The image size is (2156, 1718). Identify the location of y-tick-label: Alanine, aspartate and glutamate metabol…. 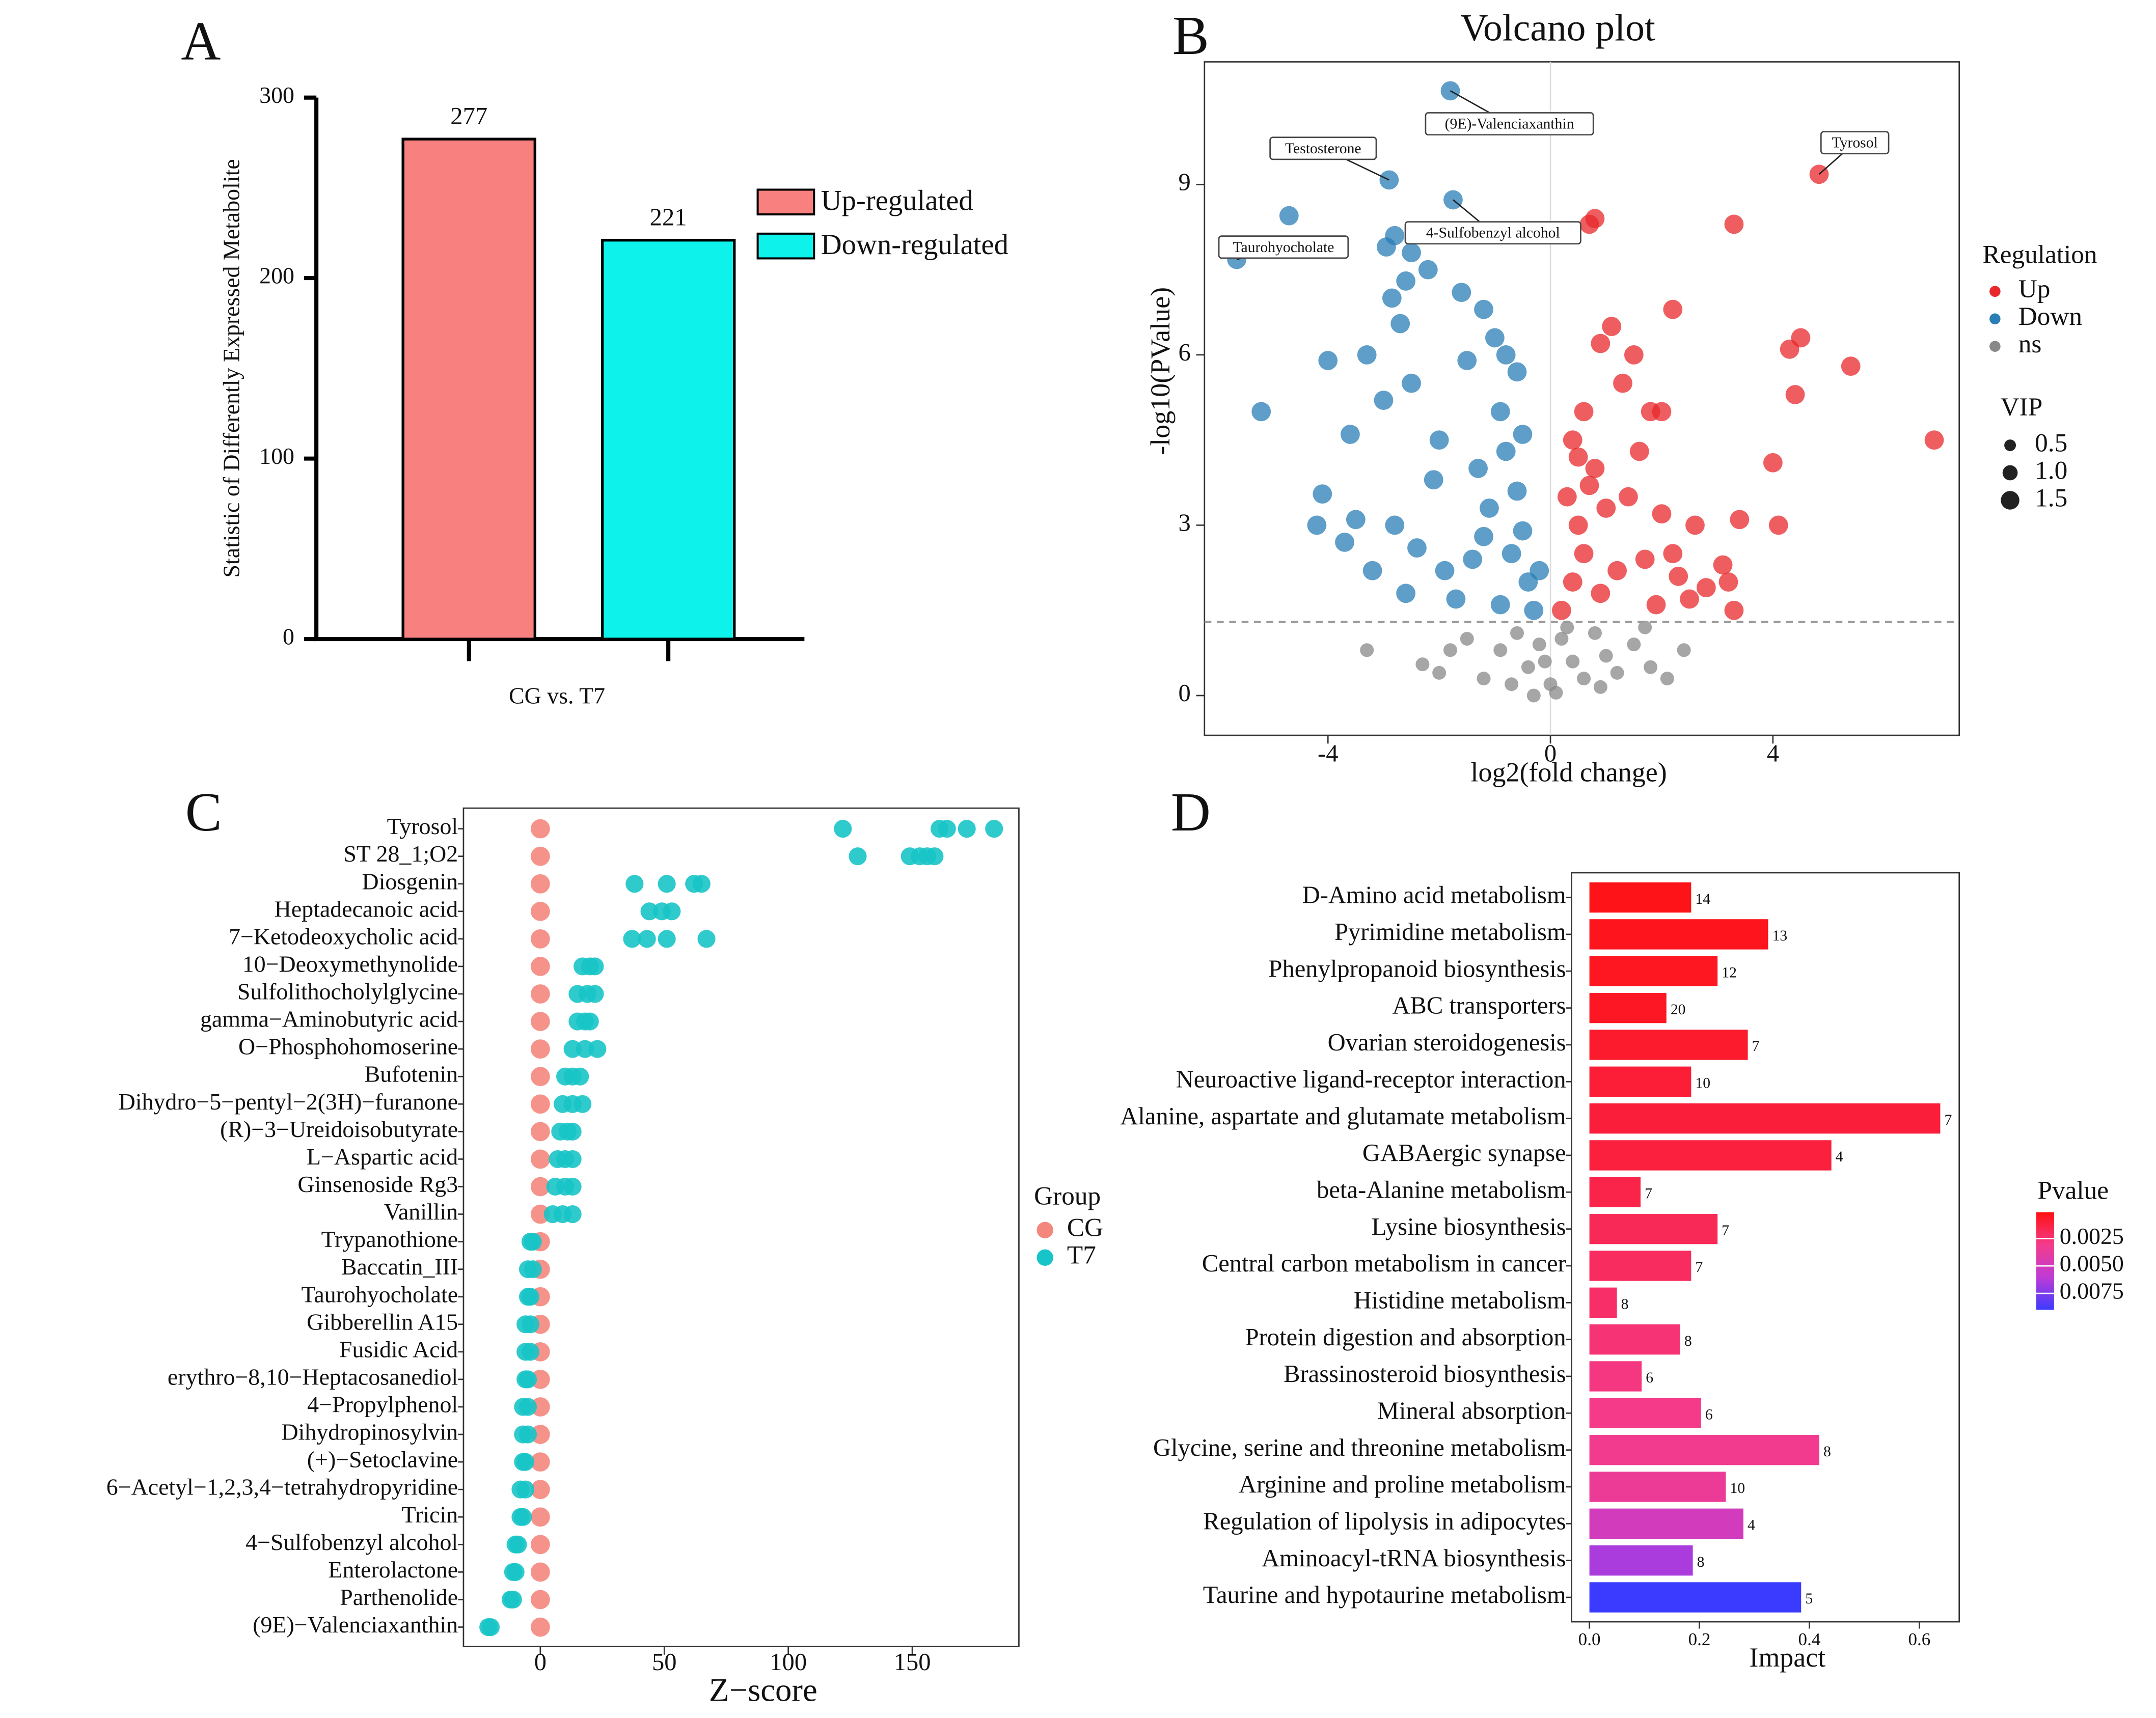
(1343, 1116).